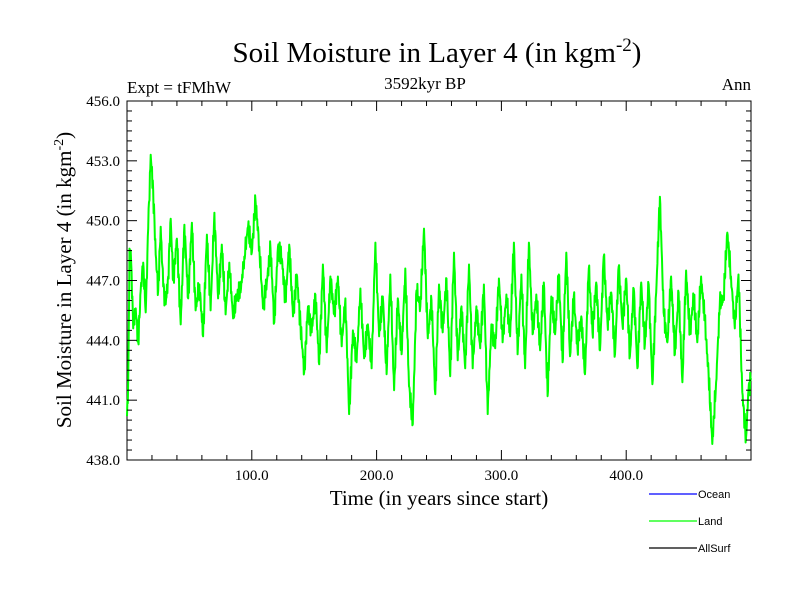 The image size is (800, 600). I want to click on chart-subtitle: 3592kyr BP, so click(425, 83).